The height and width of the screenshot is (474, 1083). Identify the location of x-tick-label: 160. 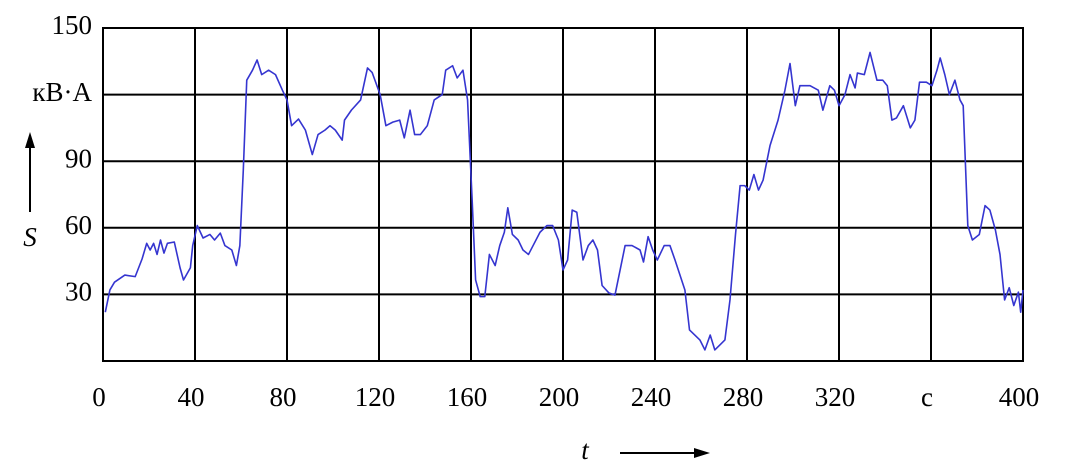
(467, 397).